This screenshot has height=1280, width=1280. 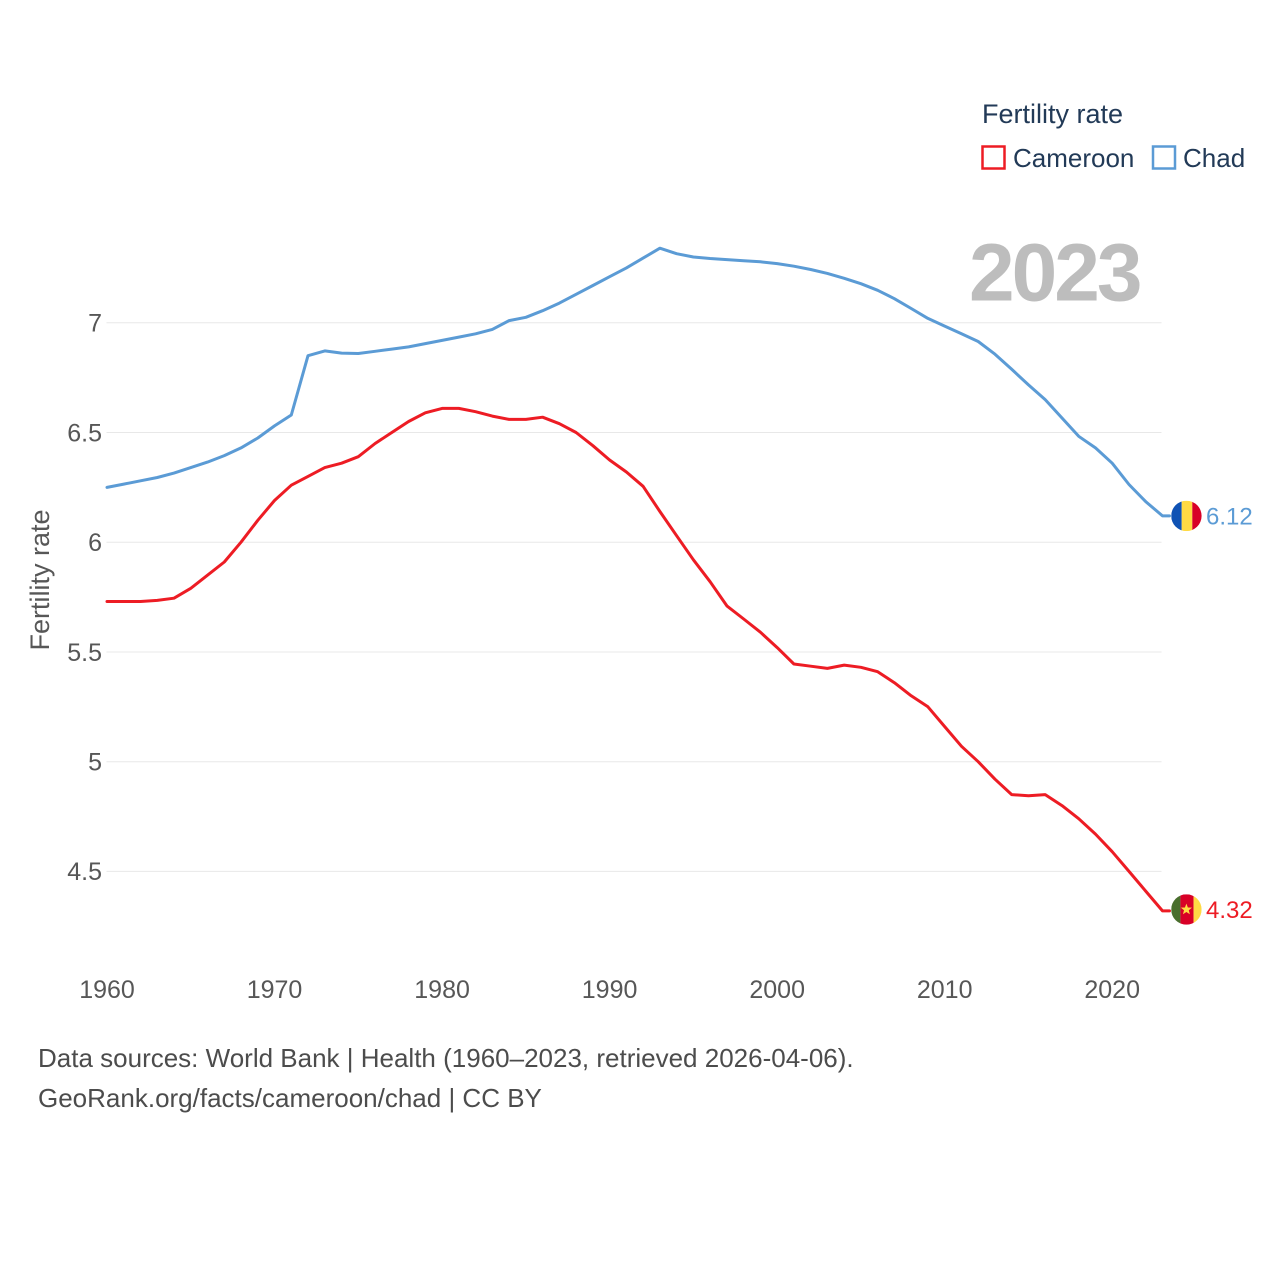 What do you see at coordinates (107, 990) in the screenshot?
I see `svg-text: 1960` at bounding box center [107, 990].